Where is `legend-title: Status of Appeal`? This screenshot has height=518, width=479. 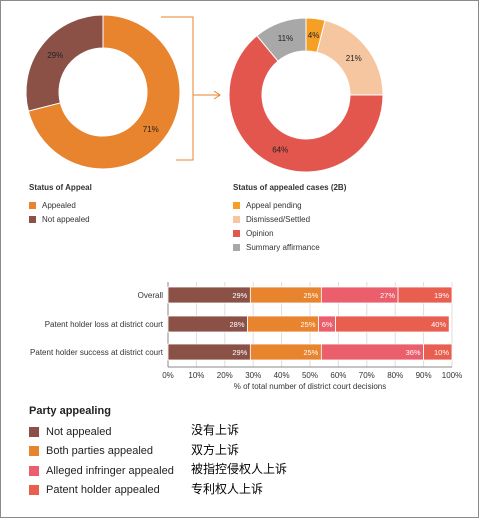
legend-title: Status of Appeal is located at coordinates (60, 187).